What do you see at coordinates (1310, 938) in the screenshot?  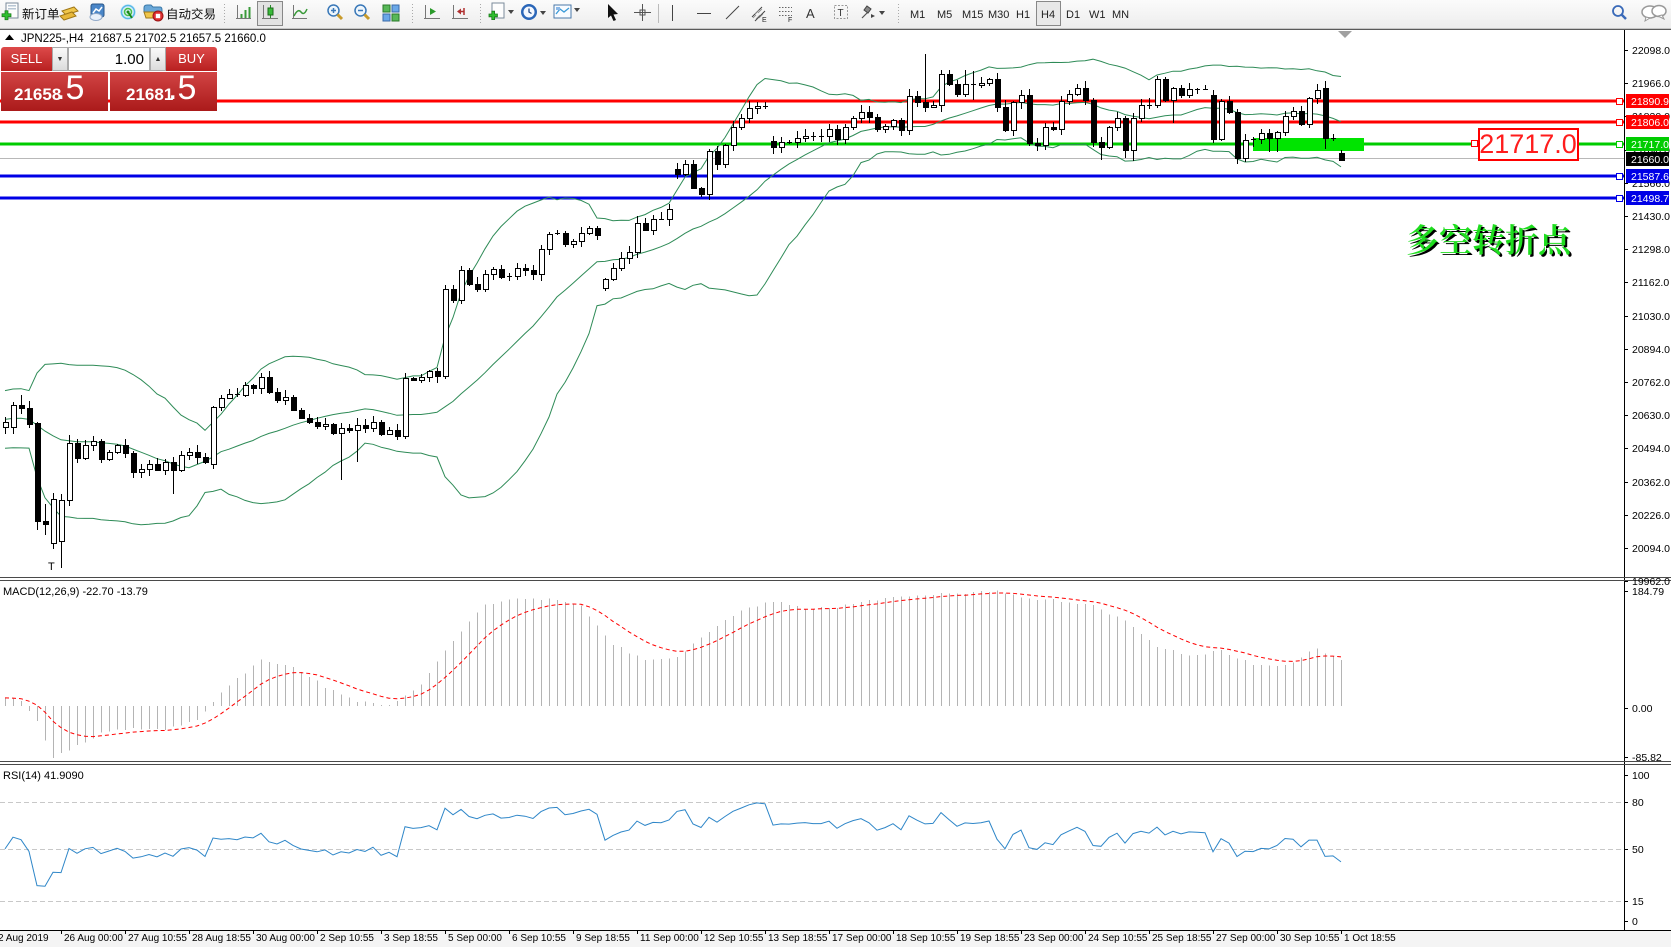 I see `svg-text: 30 Sep 10:55` at bounding box center [1310, 938].